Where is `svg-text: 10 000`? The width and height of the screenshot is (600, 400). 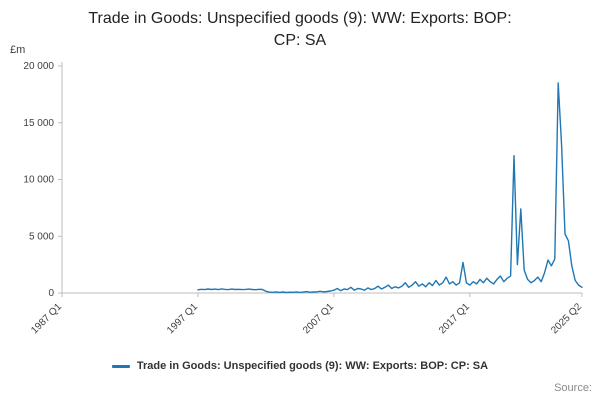 svg-text: 10 000 is located at coordinates (38, 180).